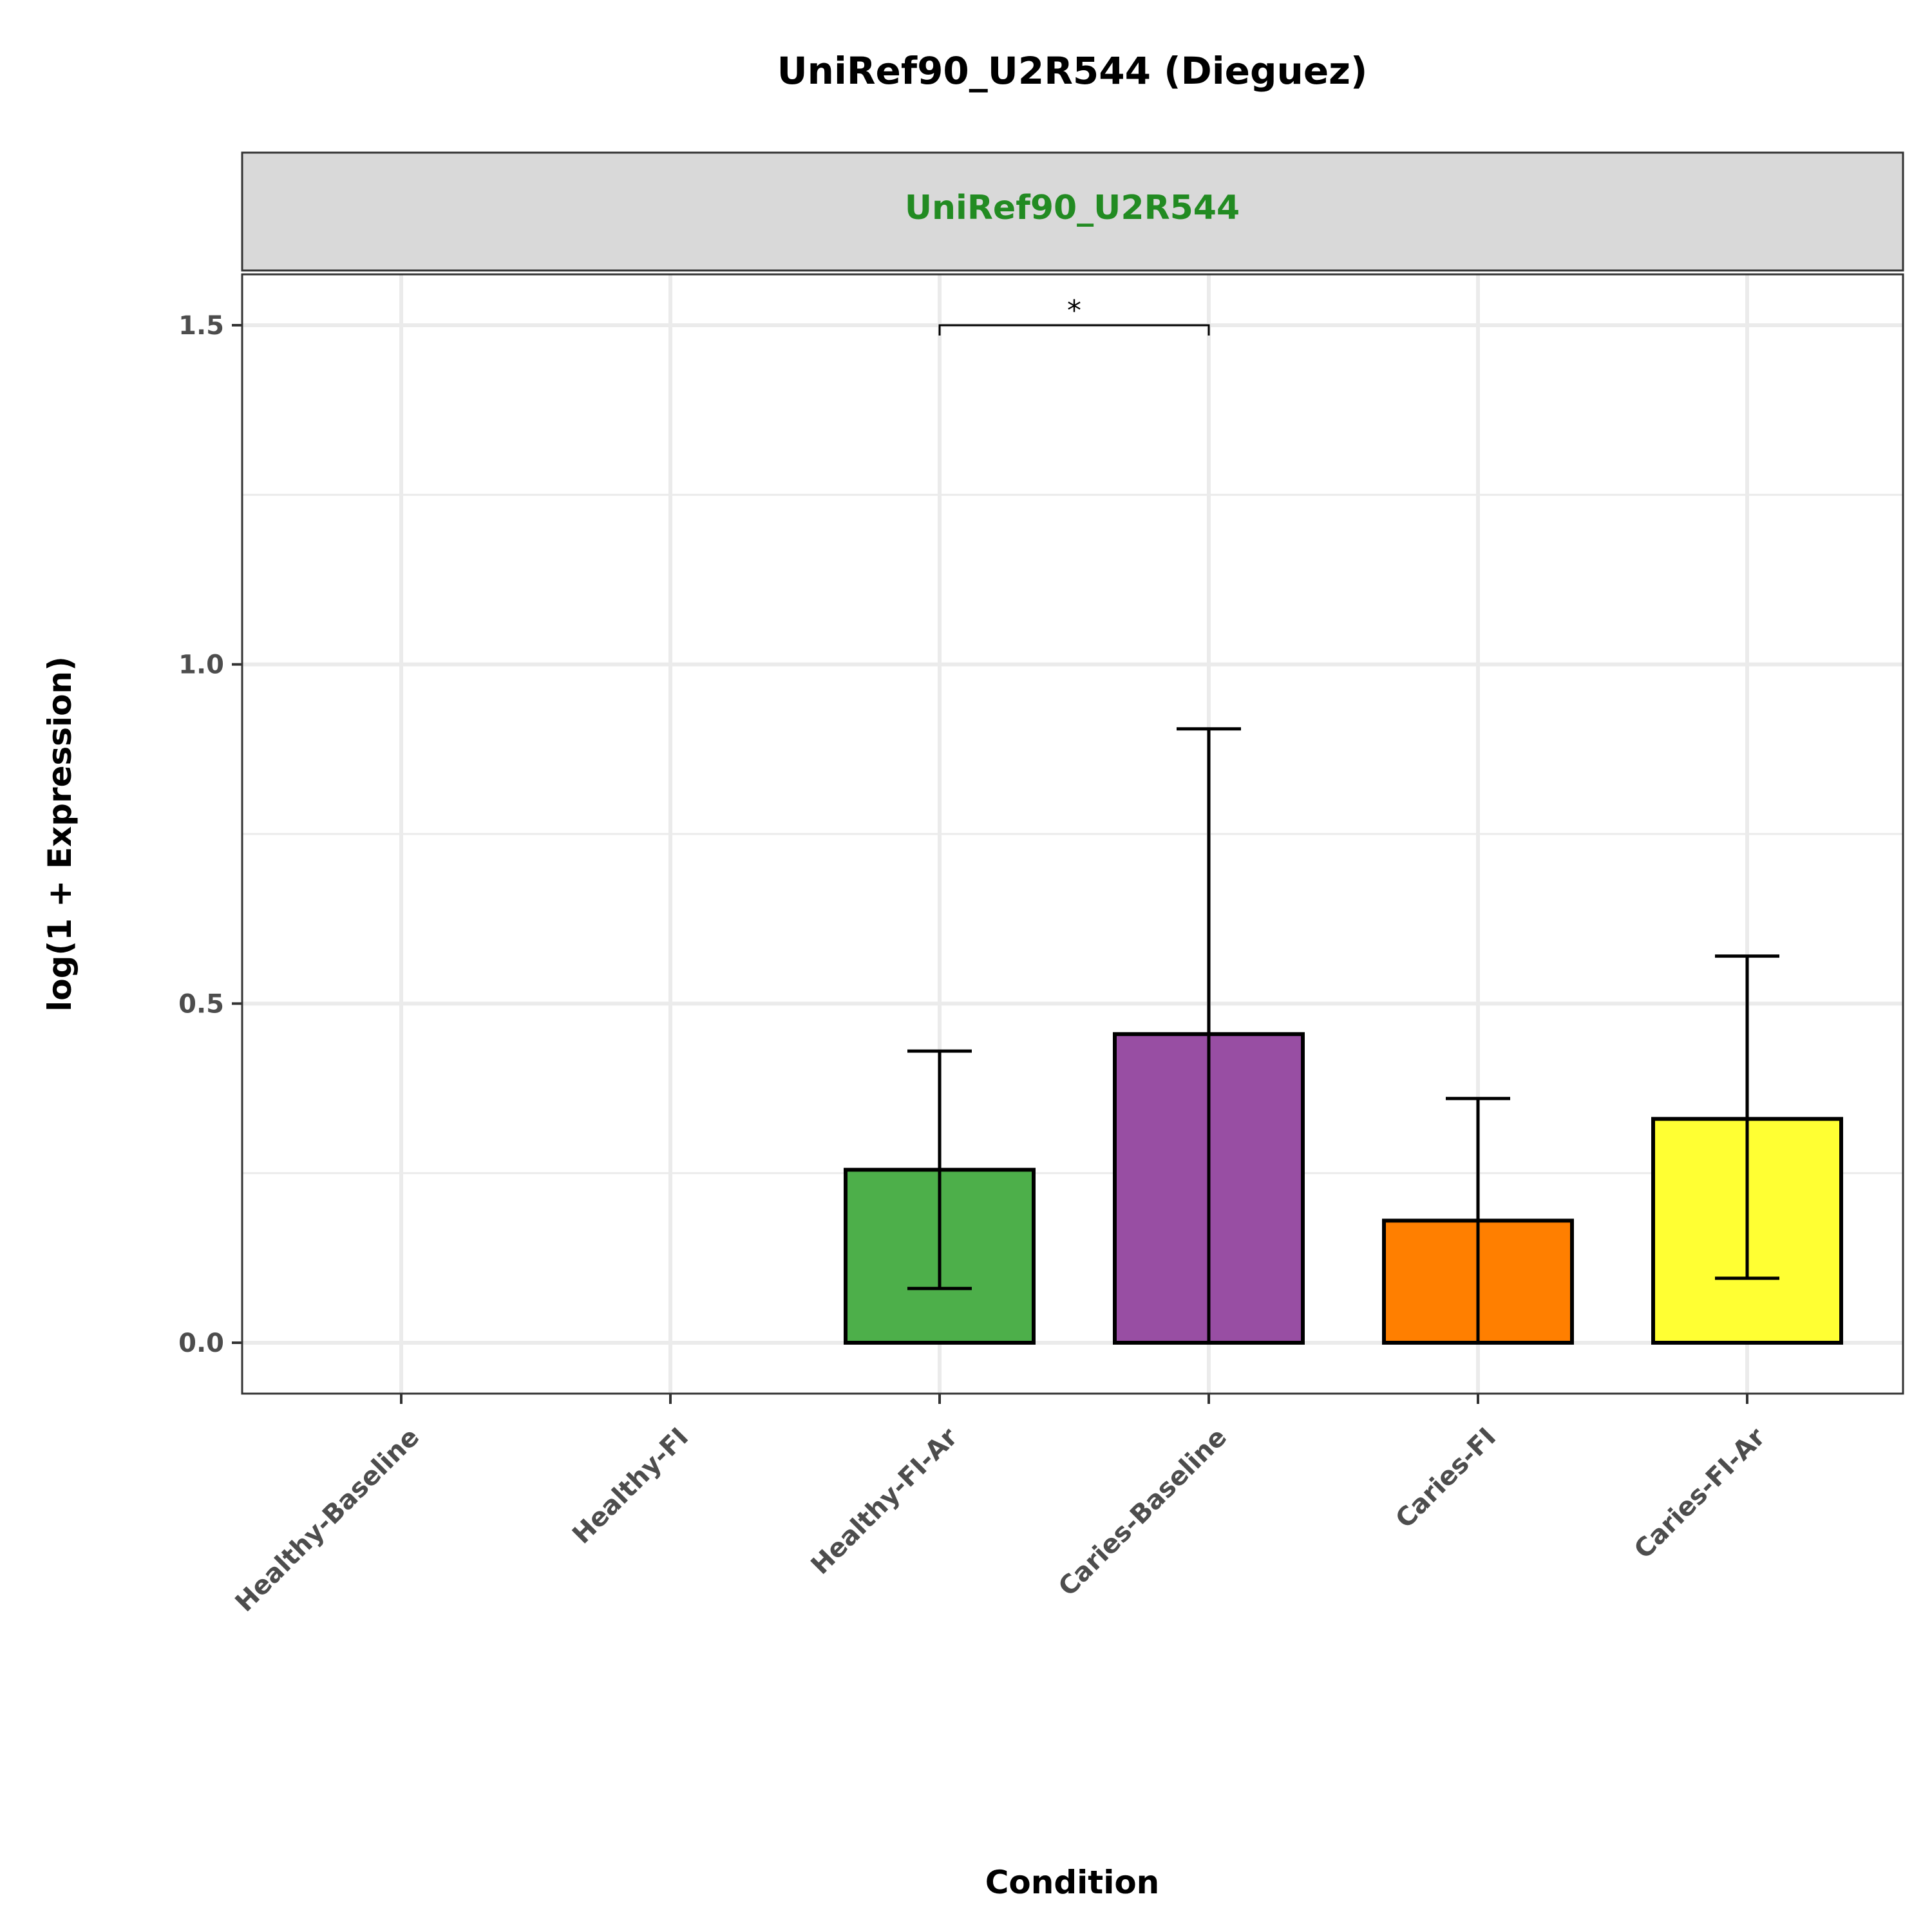 Image resolution: width=1932 pixels, height=1932 pixels. I want to click on significance-annotations: *, so click(1074, 315).